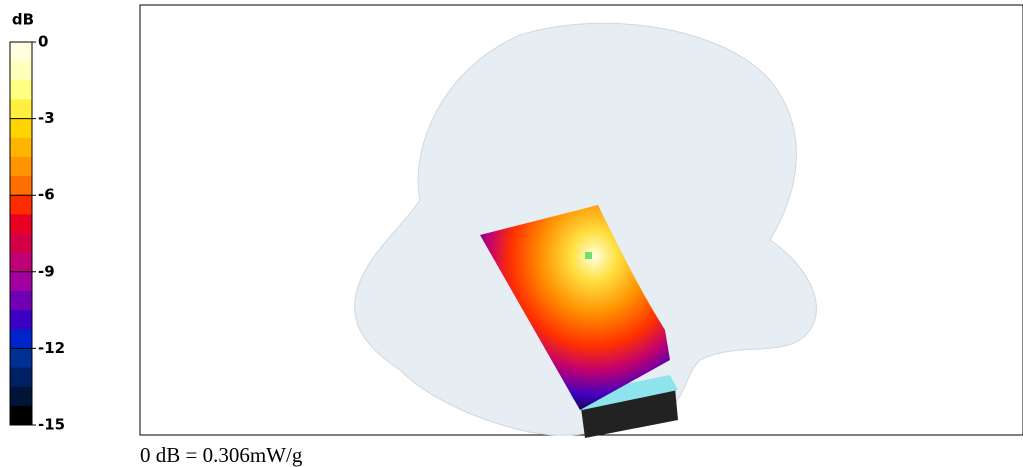  Describe the element at coordinates (46, 271) in the screenshot. I see `tick-label: -9` at that location.